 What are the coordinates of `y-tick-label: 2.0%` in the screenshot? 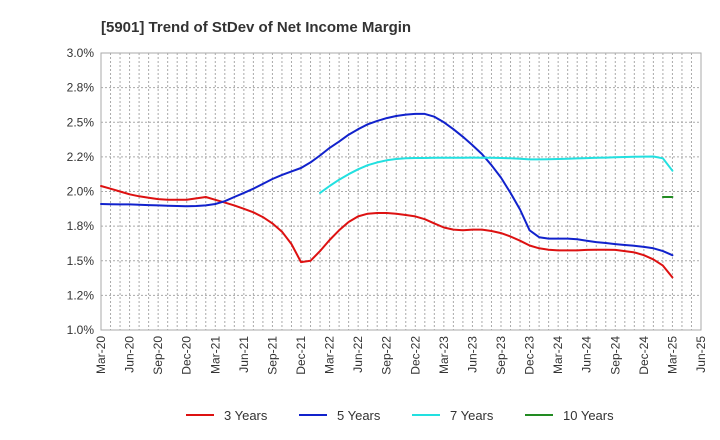 It's located at (81, 192).